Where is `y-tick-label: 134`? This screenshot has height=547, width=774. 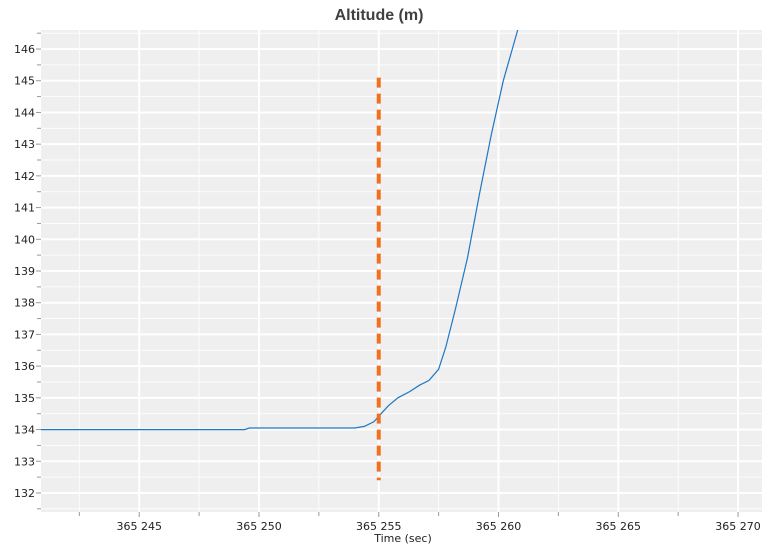 y-tick-label: 134 is located at coordinates (24, 430).